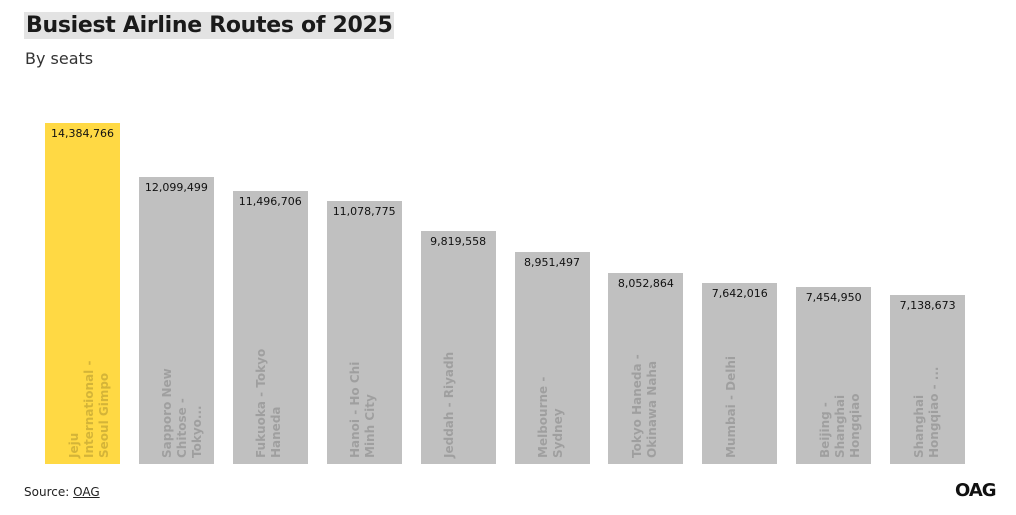 This screenshot has height=515, width=1016. I want to click on x-tick-label: Beijing - Shanghai Hongqiao, so click(839, 425).